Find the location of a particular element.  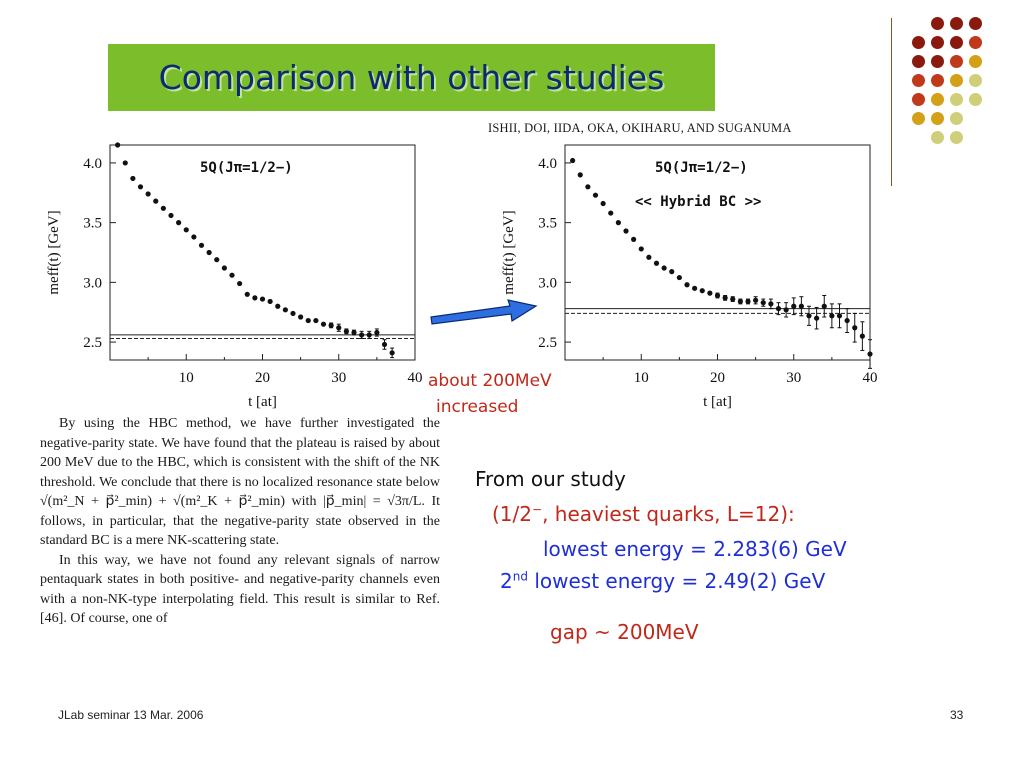

x-axis-label: t [at] is located at coordinates (262, 402).